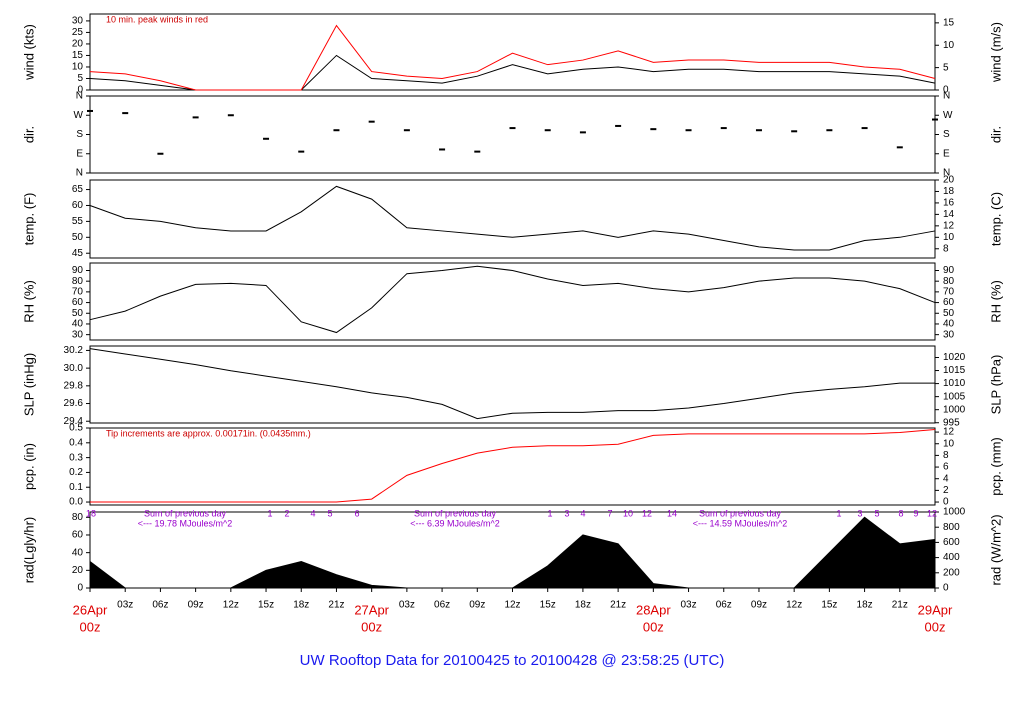  I want to click on y-tick-label: 0.5, so click(76, 428).